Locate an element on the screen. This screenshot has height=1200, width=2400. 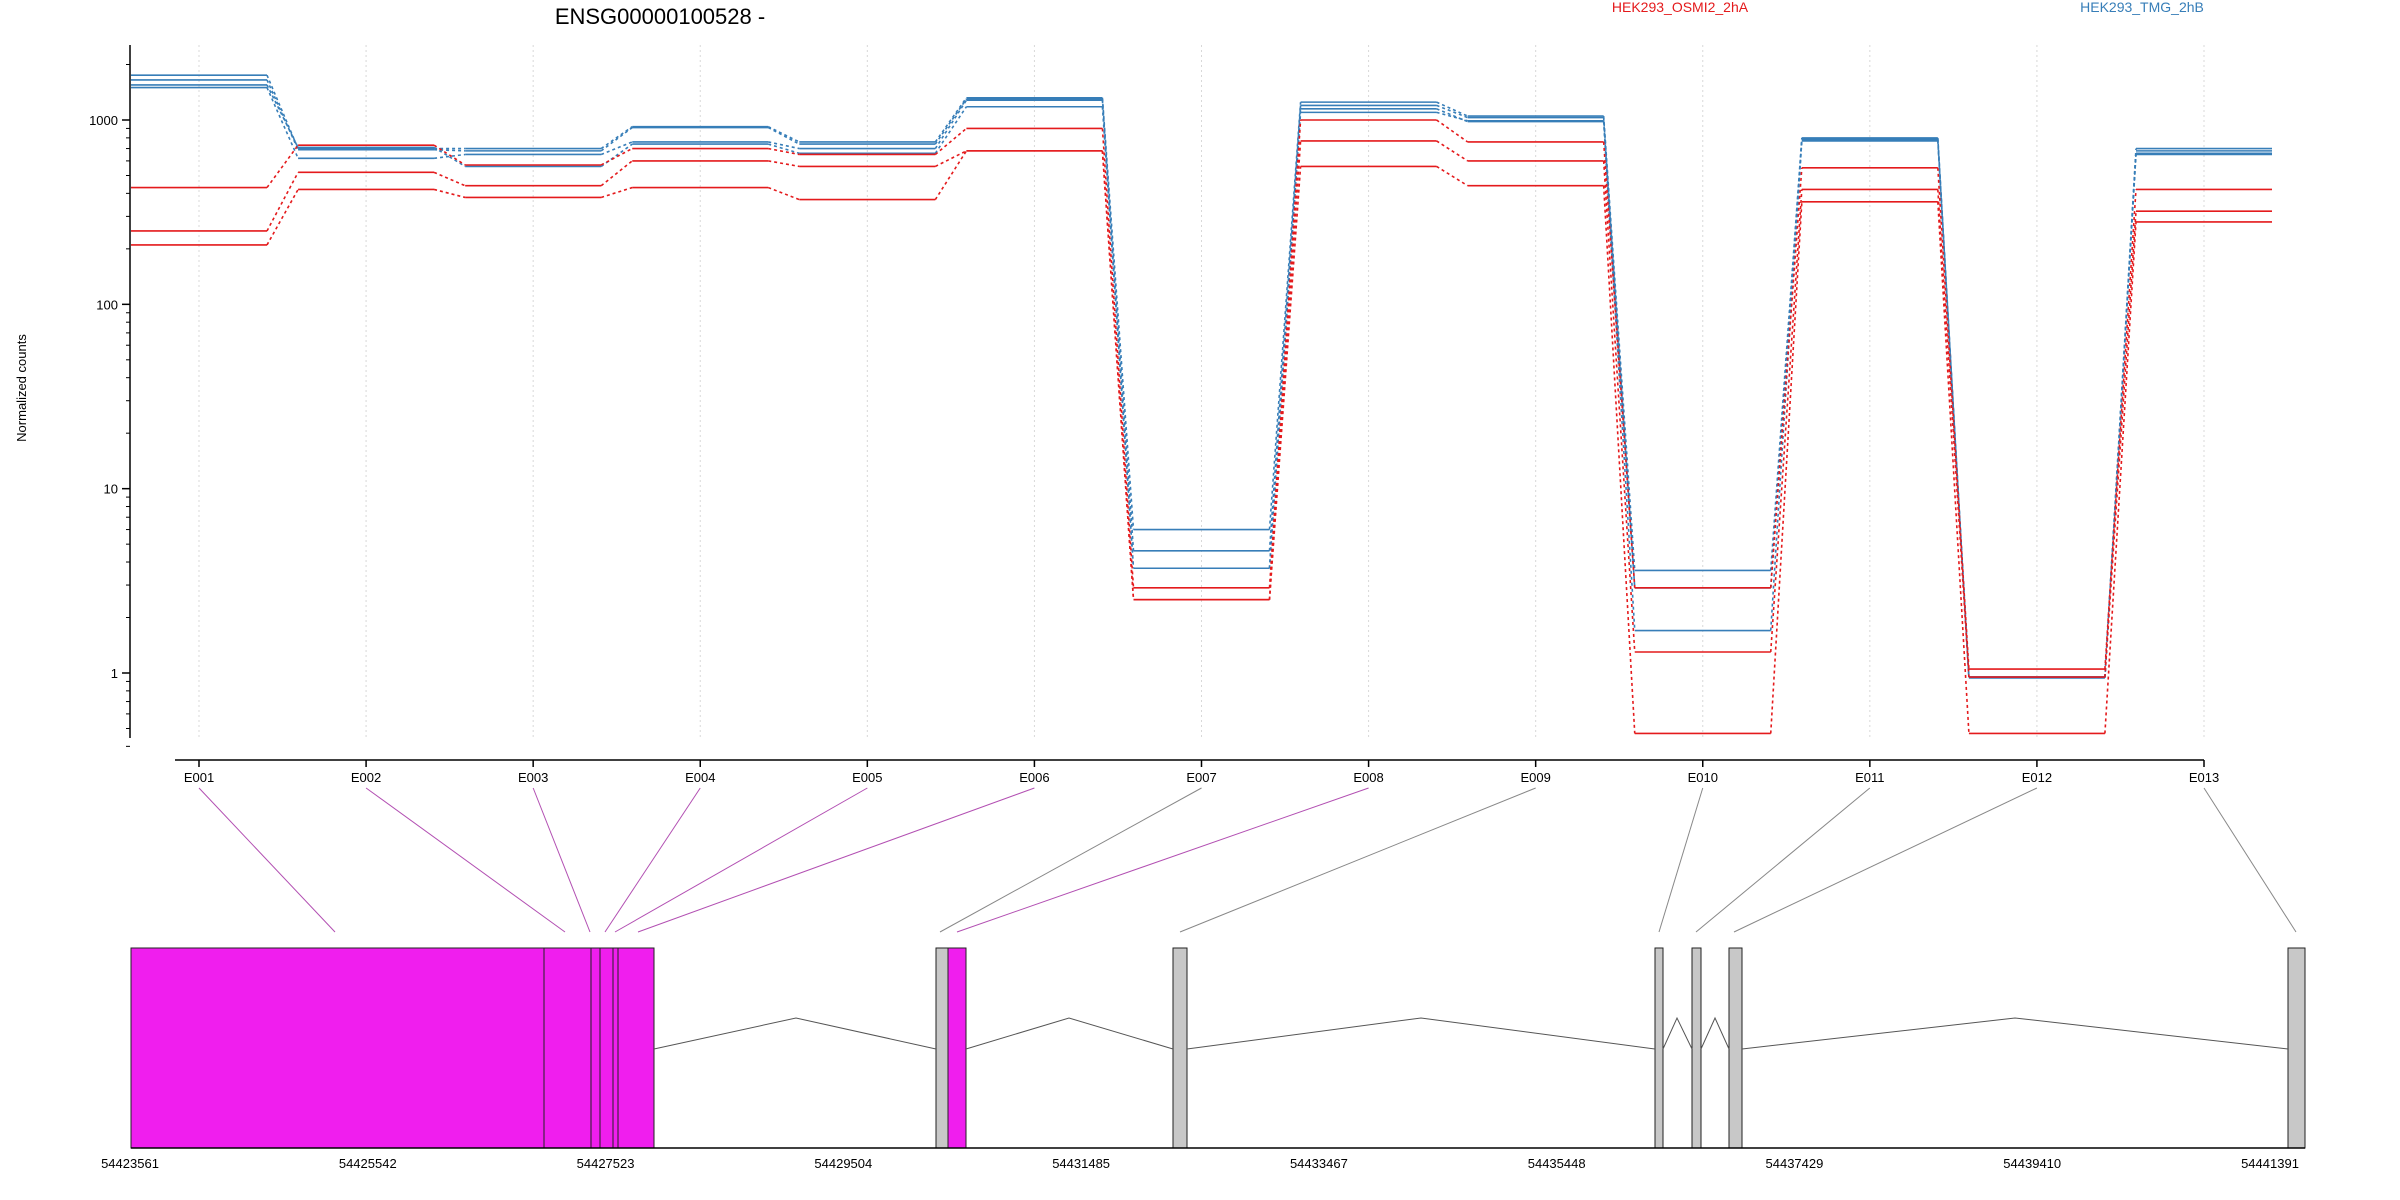
legend-entry-tmg: HEK293_TMG_2hB is located at coordinates (2142, 7).